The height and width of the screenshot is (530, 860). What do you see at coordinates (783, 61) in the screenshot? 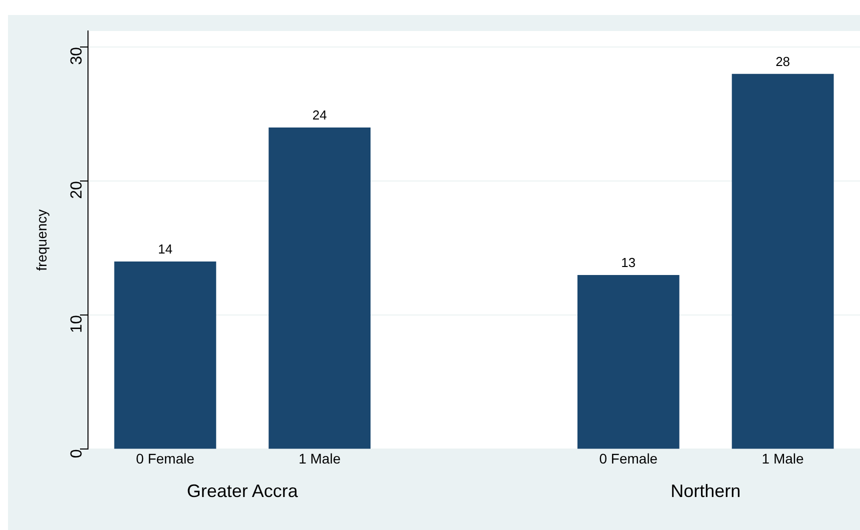
I see `data-label: 28` at bounding box center [783, 61].